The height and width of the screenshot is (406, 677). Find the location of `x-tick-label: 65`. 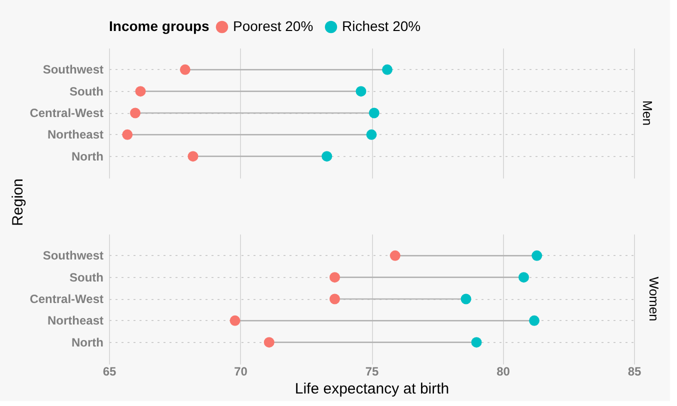

x-tick-label: 65 is located at coordinates (109, 371).